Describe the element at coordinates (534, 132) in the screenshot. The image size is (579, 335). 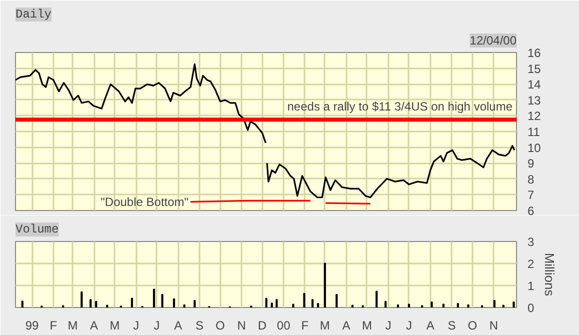
I see `y-tick-label: 11` at that location.